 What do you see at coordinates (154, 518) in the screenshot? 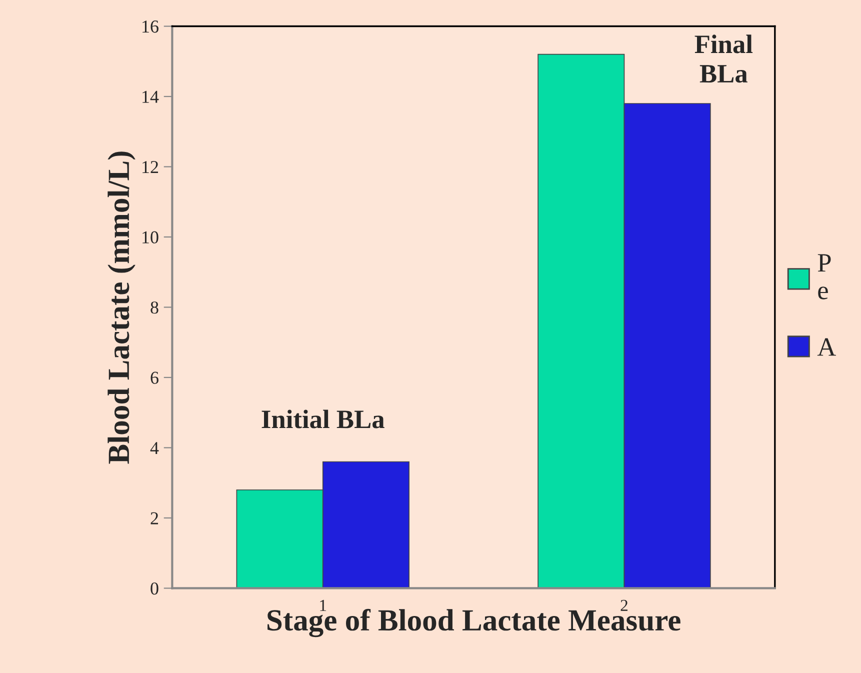
I see `y-tick-label: 2` at bounding box center [154, 518].